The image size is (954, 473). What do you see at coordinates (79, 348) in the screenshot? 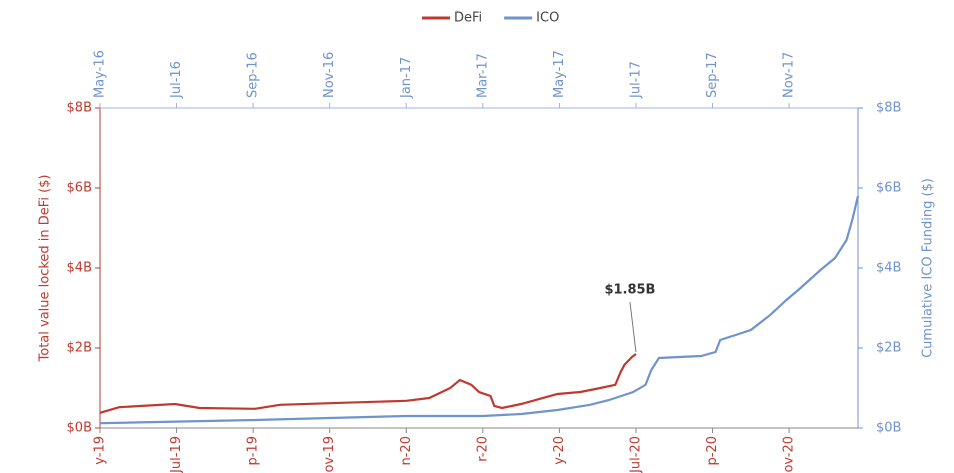
I see `y-tick-label: $2B` at bounding box center [79, 348].